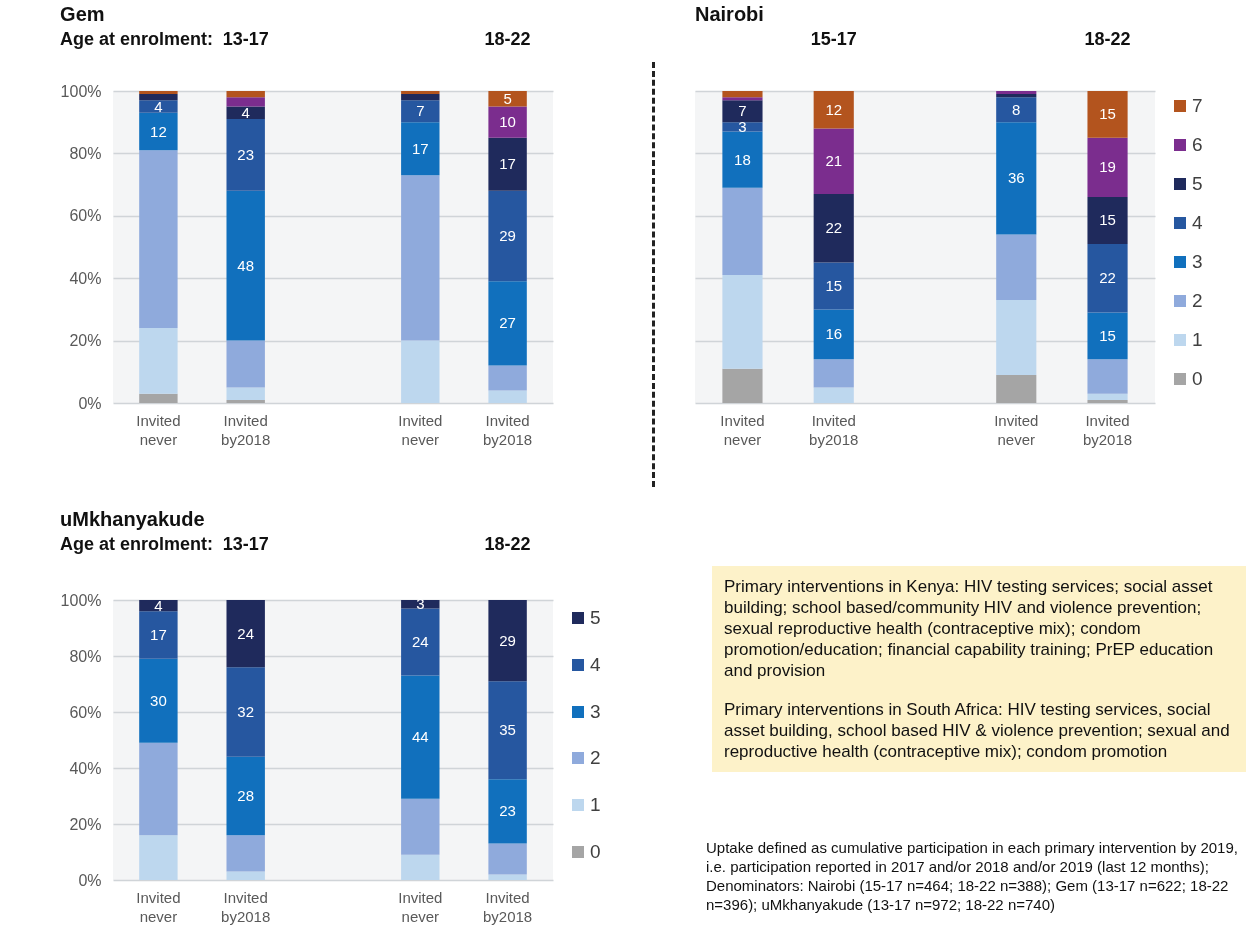 The height and width of the screenshot is (950, 1252). Describe the element at coordinates (595, 758) in the screenshot. I see `legend-label: 2` at that location.